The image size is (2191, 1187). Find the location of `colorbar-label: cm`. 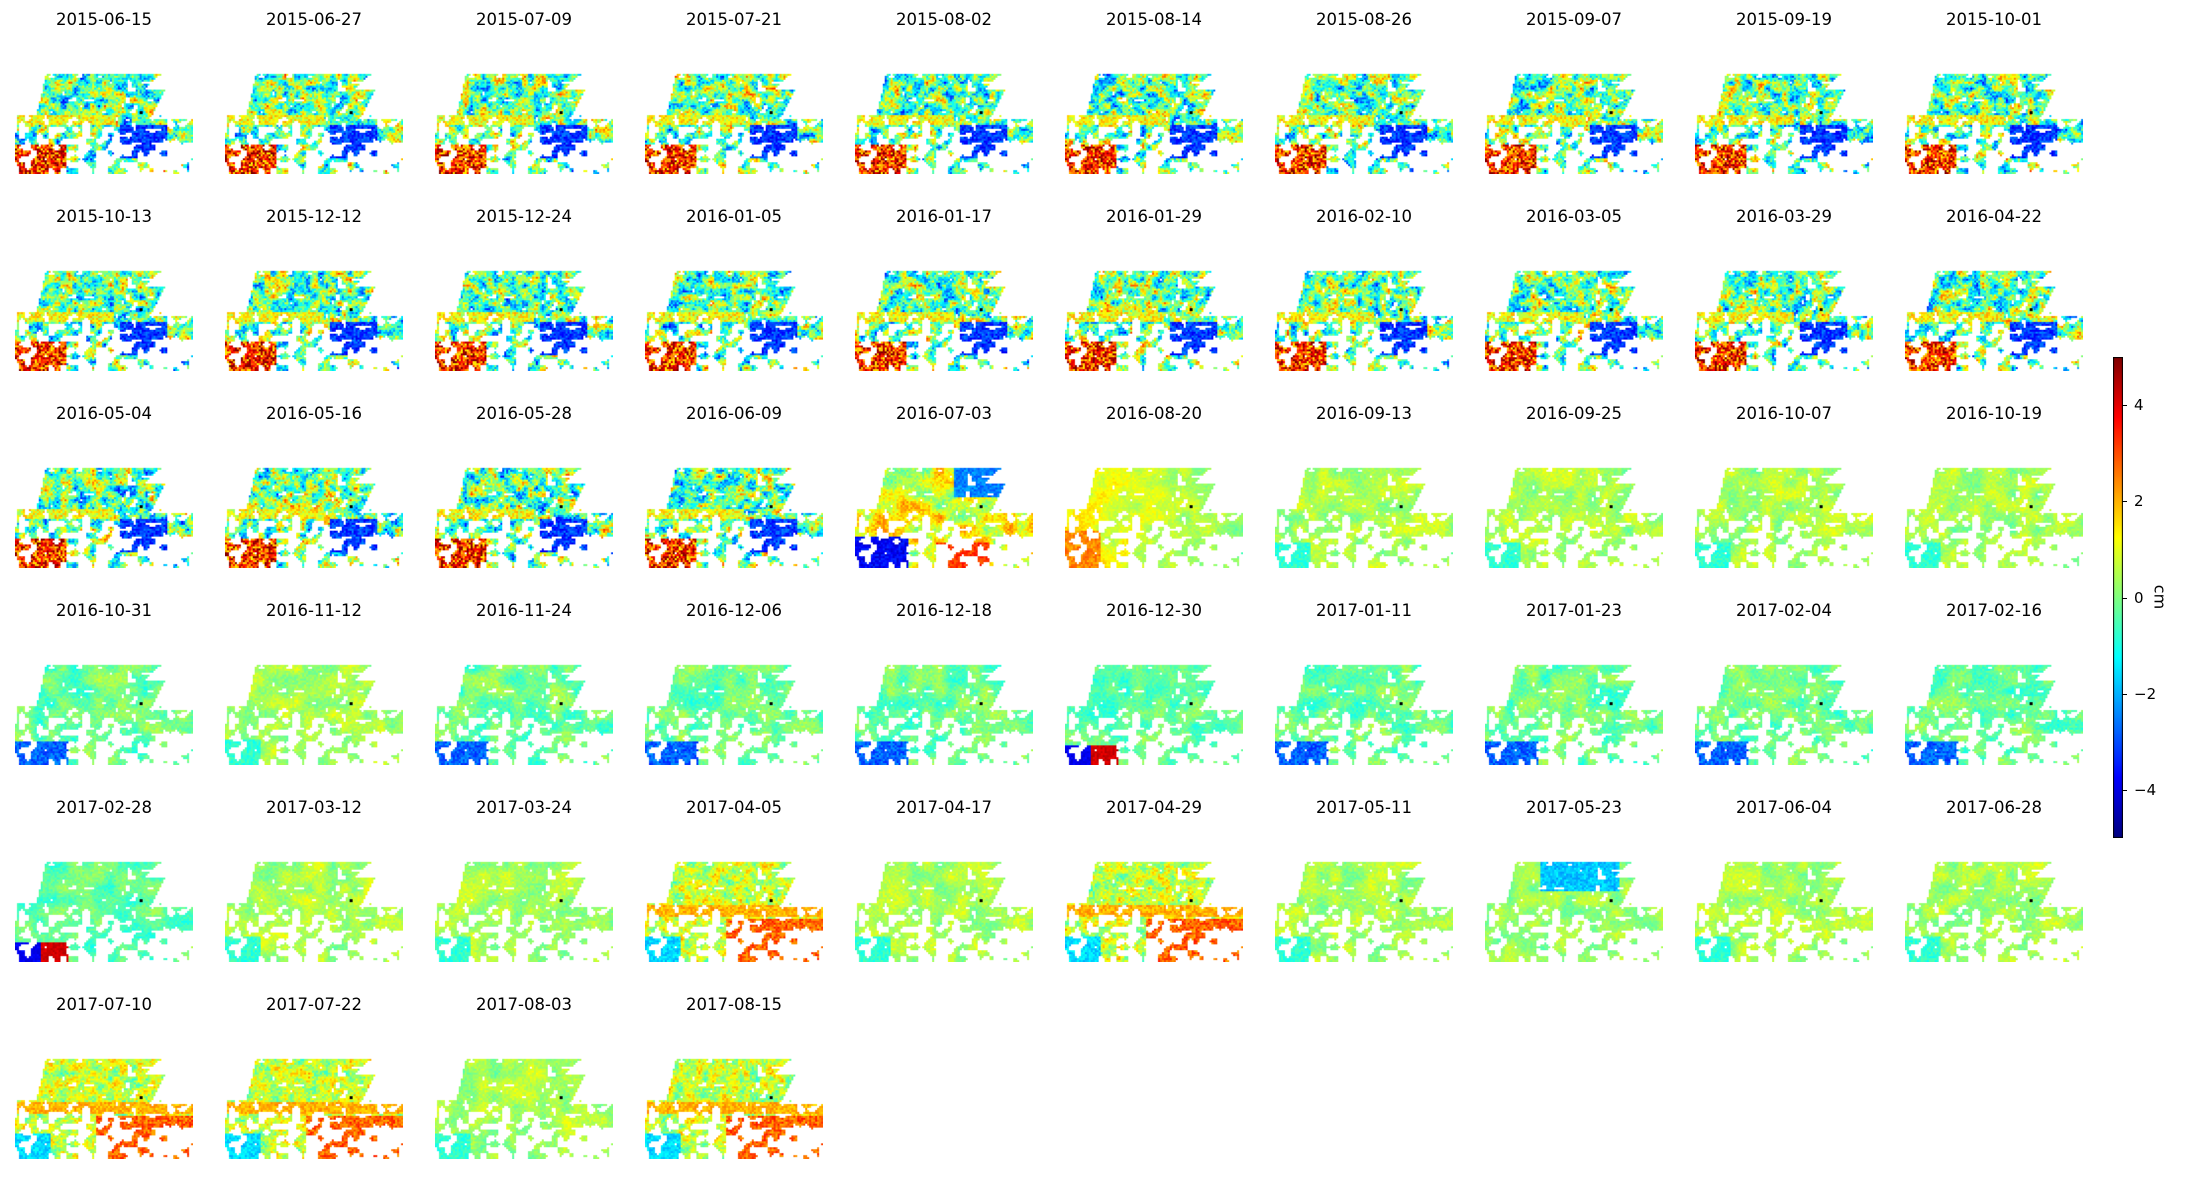

colorbar-label: cm is located at coordinates (2160, 597).